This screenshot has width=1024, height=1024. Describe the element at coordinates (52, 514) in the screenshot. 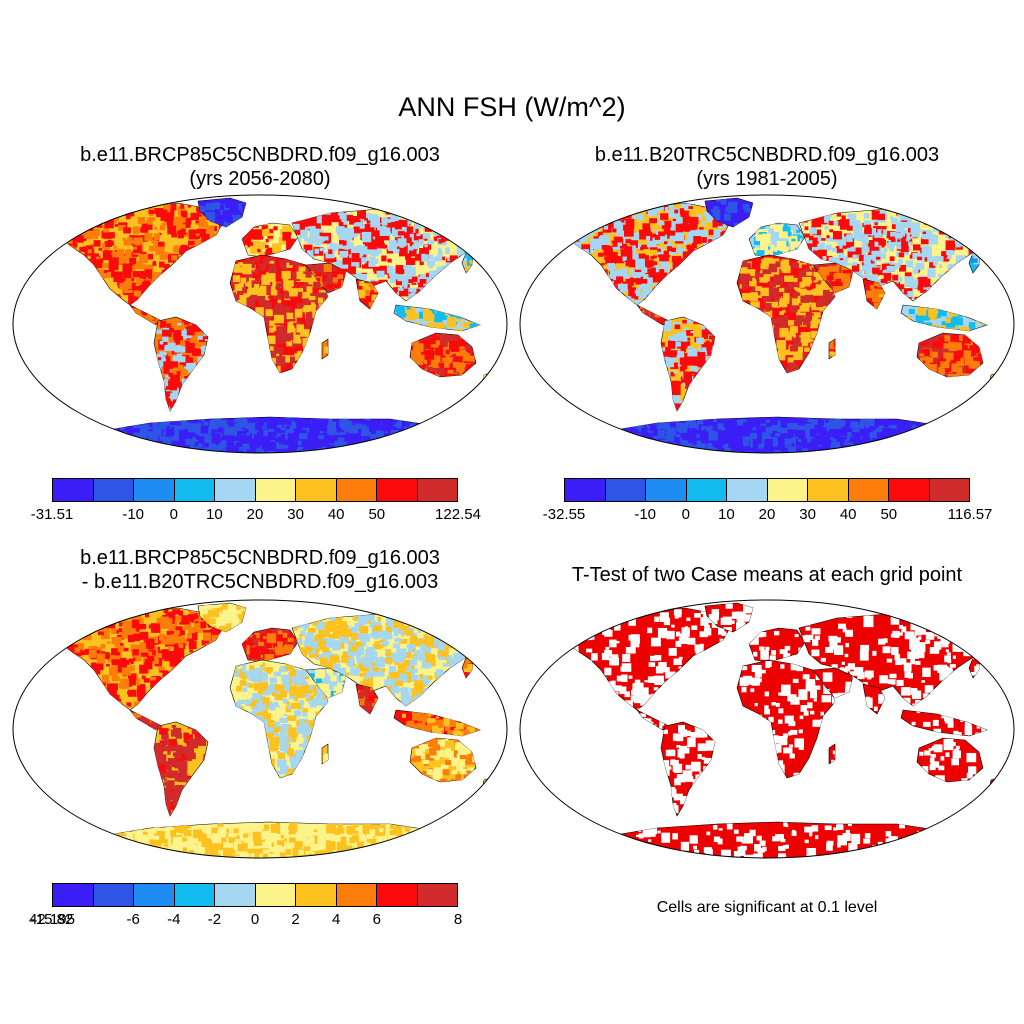

I see `case-colorbar-tick-label: -31.51` at that location.